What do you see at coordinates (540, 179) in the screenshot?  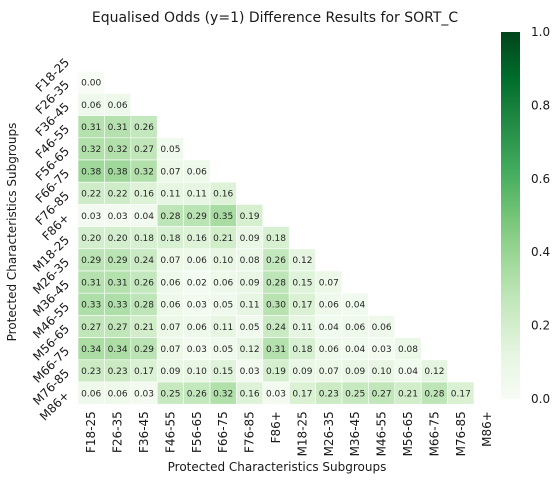 I see `colorbar-tick-label: 0.6` at bounding box center [540, 179].